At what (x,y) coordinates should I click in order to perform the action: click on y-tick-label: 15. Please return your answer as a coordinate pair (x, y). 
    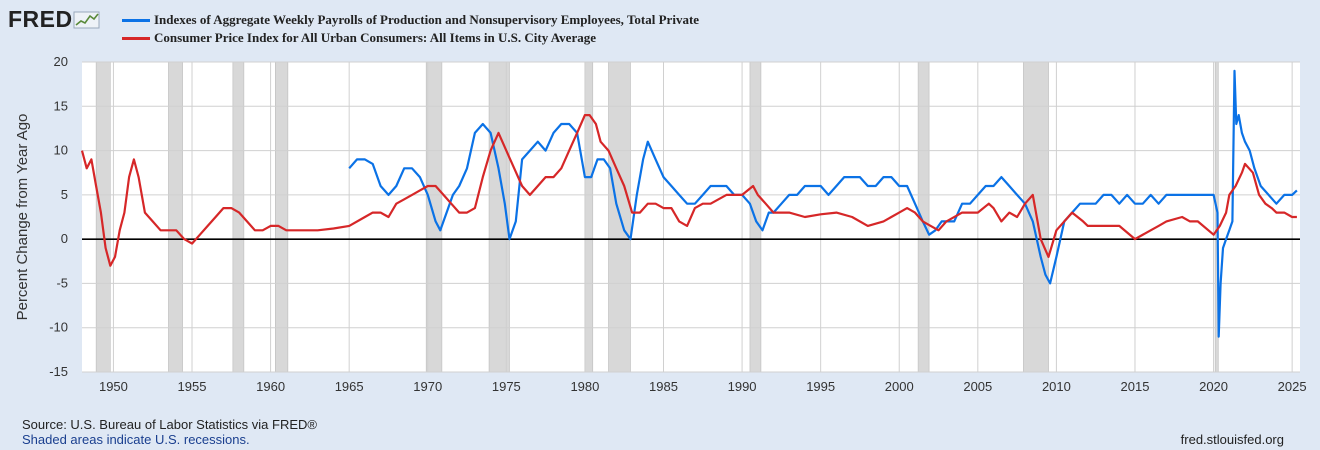
    Looking at the image, I should click on (61, 105).